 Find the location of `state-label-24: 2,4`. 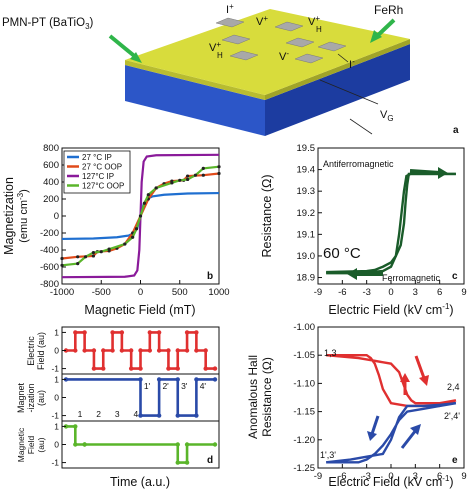

state-label-24: 2,4 is located at coordinates (453, 387).